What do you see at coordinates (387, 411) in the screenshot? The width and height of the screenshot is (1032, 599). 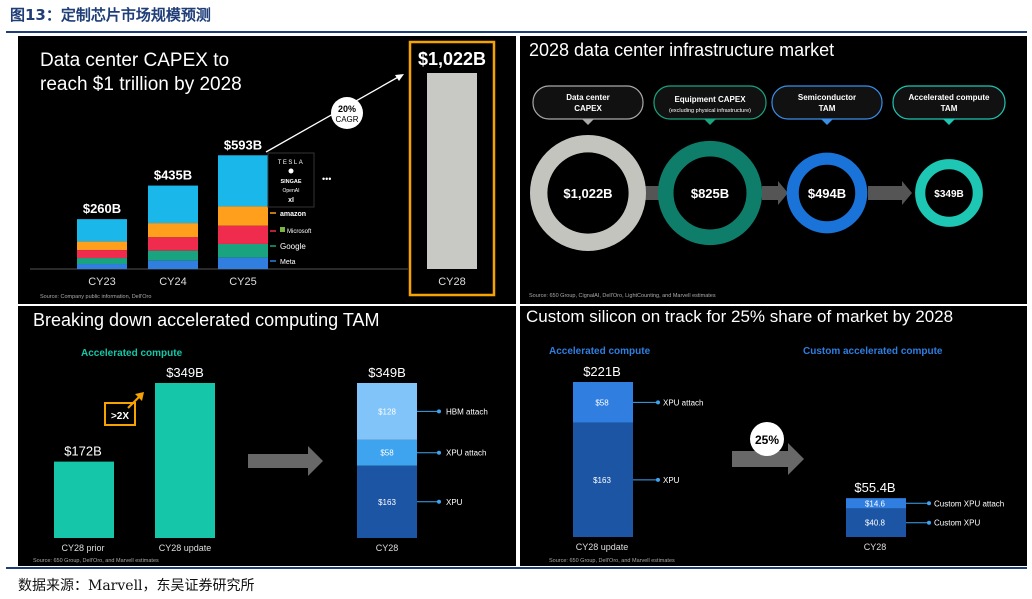 I see `breakdown-hbm-attach-value: $128` at bounding box center [387, 411].